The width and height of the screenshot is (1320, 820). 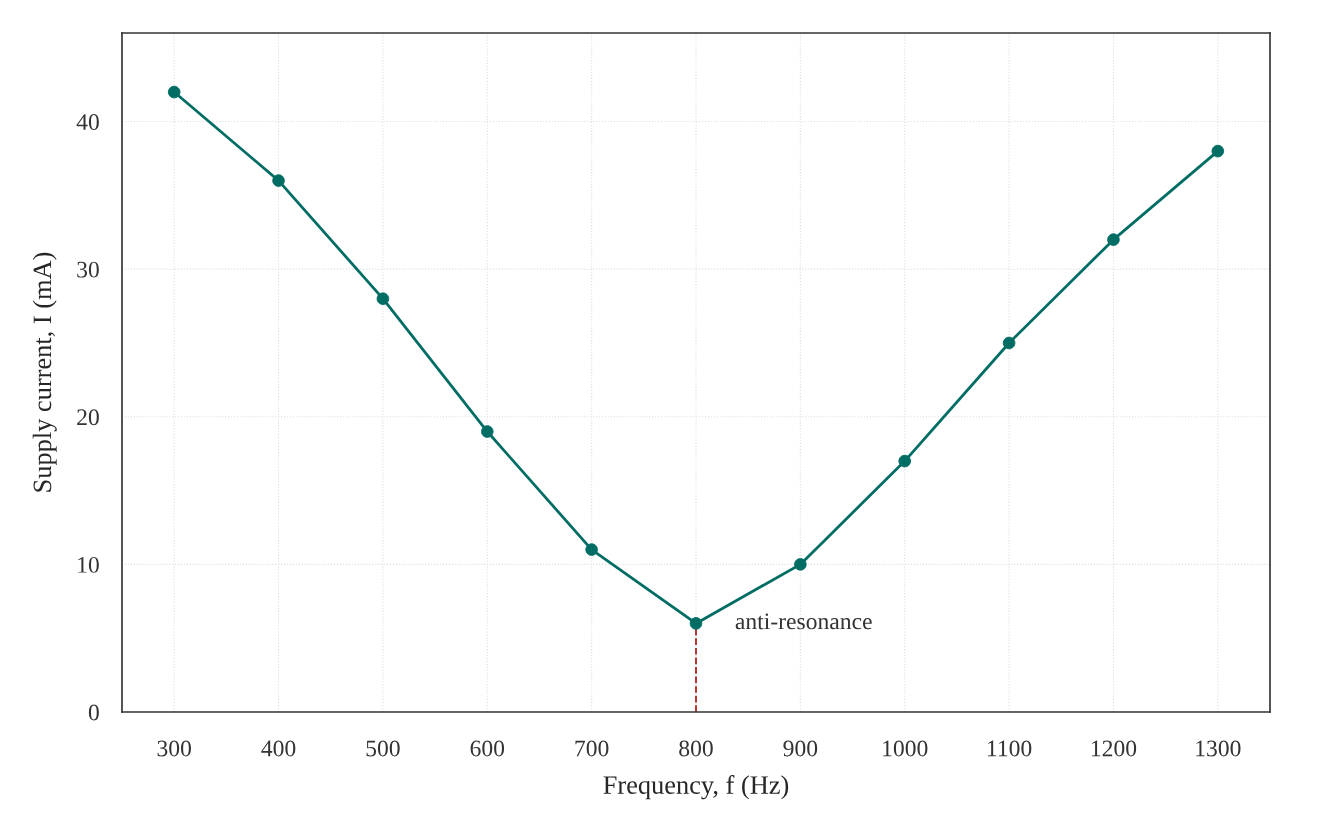 I want to click on x-tick-label: 500, so click(x=383, y=748).